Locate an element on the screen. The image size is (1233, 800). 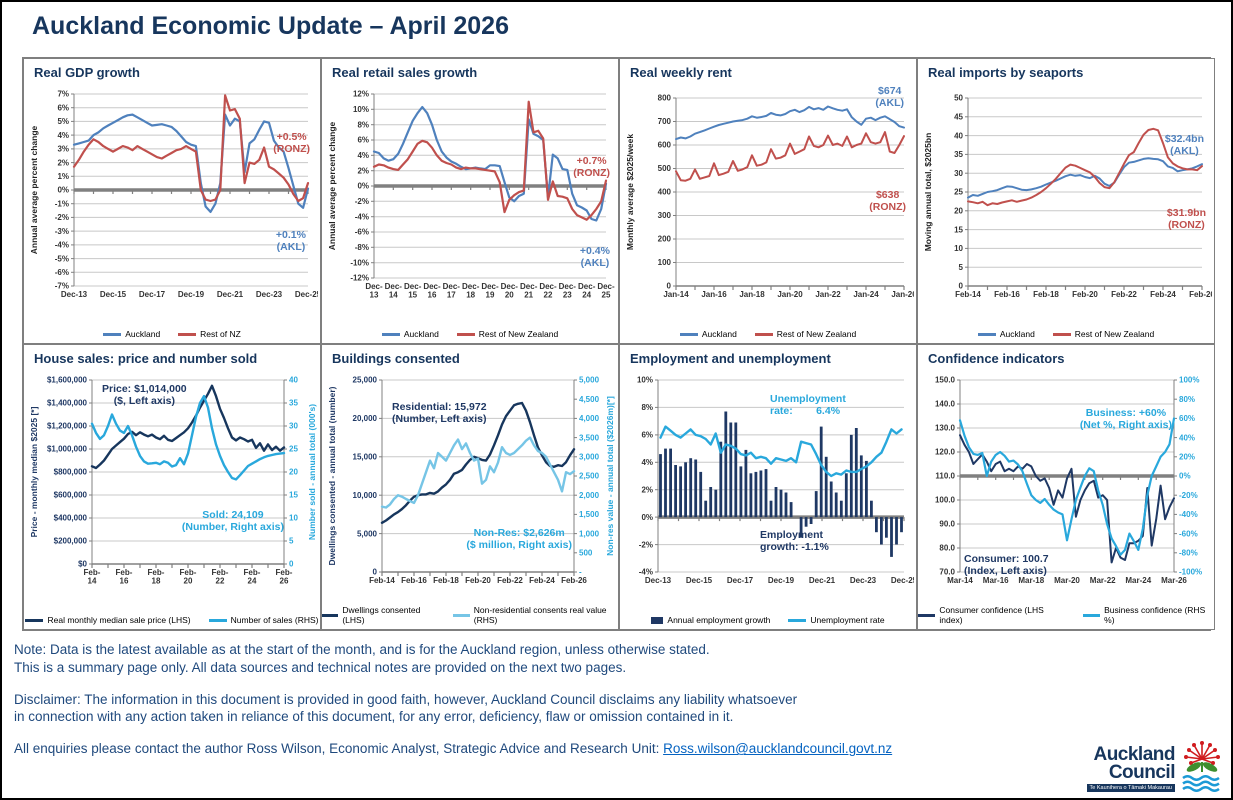
svg-text: 20 is located at coordinates (293, 472).